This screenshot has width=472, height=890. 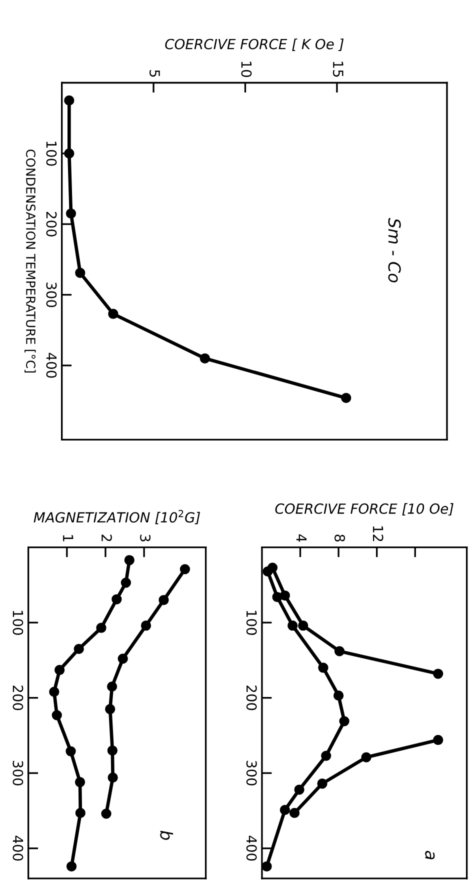 I want to click on x-tick-label: 1, so click(x=68, y=538).